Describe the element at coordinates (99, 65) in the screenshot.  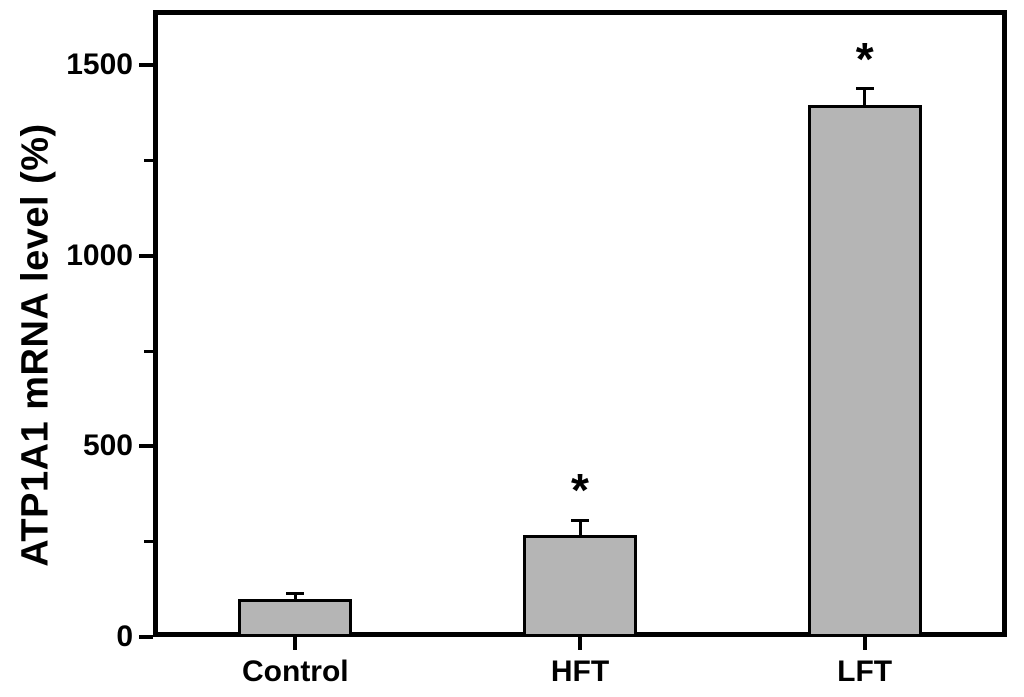
I see `y-tick-label-1500: 1500` at that location.